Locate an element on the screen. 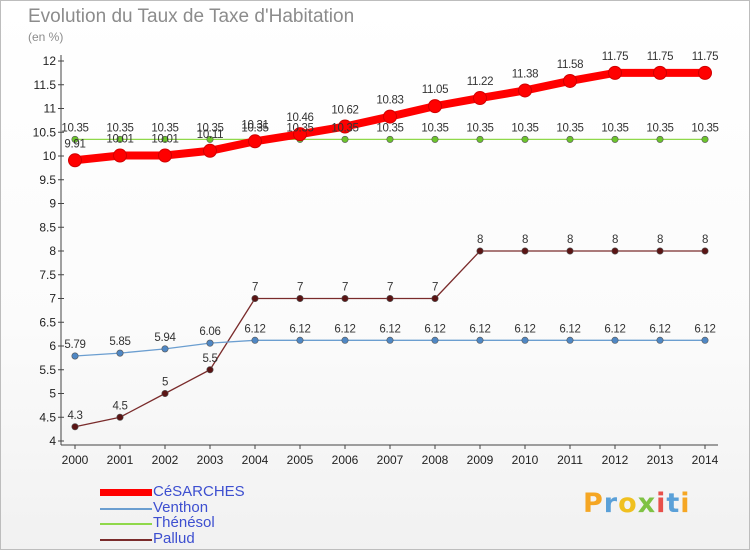  y-tick-label: 6 is located at coordinates (52, 346).